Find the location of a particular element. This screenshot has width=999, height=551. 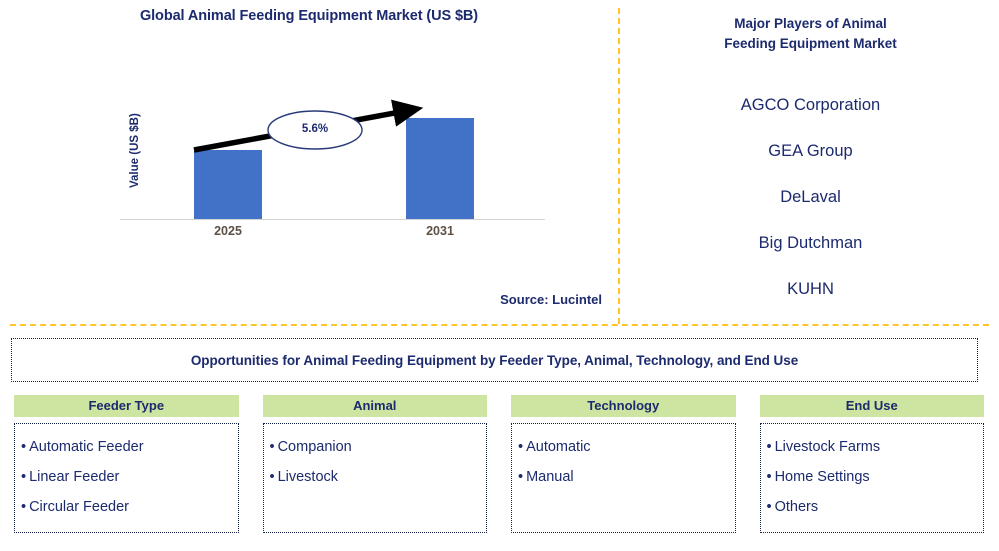

cagr-growth-arrow-icon is located at coordinates (308, 126).